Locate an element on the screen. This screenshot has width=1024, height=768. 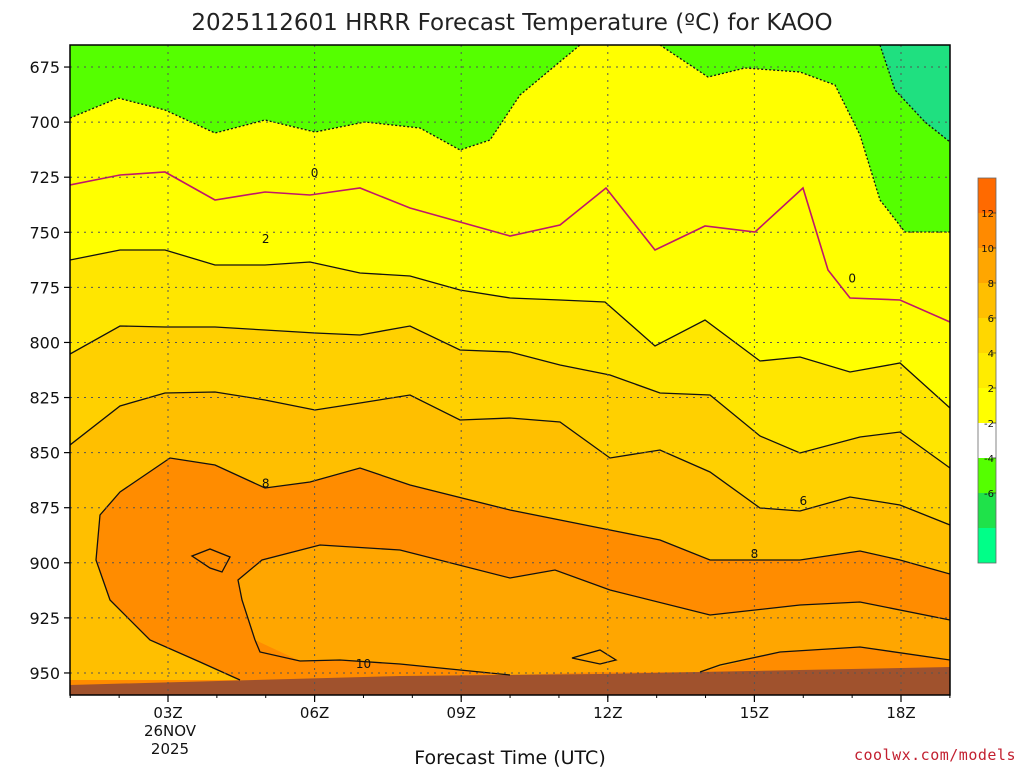
x-tick-label: 03Z is located at coordinates (167, 713).